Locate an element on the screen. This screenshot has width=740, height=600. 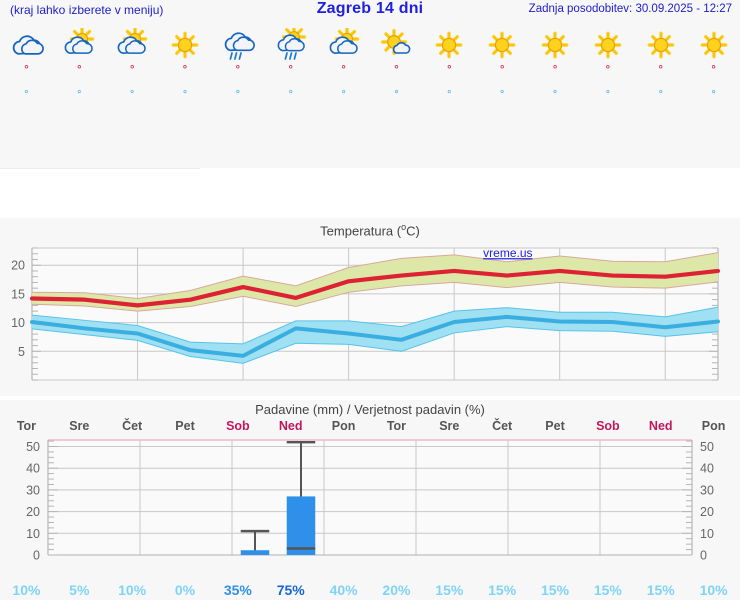
precipitation-chart-title: Padavine (mm) / Verjetnost padavin (%) is located at coordinates (370, 409).